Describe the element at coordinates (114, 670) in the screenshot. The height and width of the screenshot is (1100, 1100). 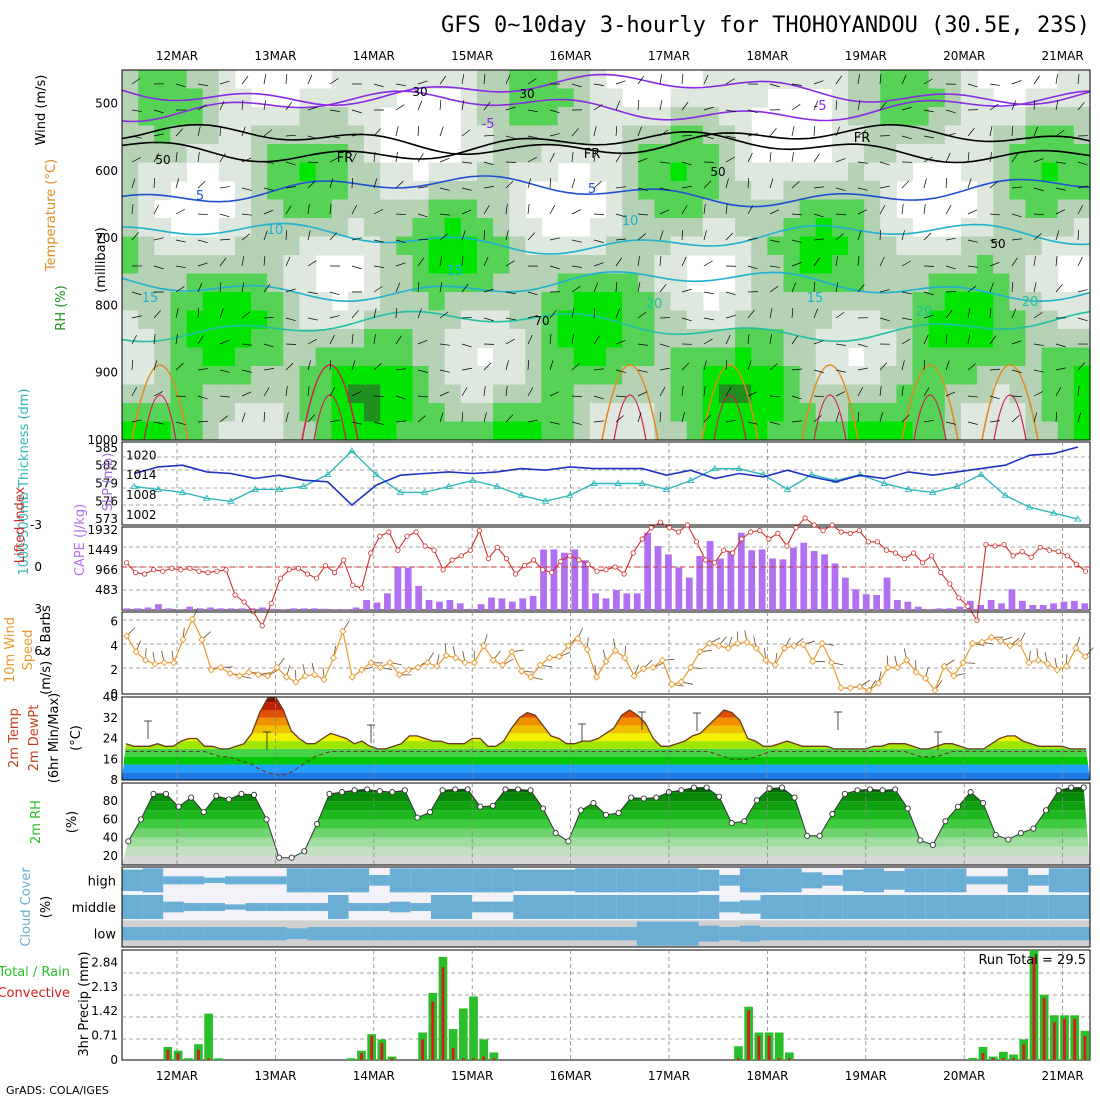
I see `wind-tick: 2` at that location.